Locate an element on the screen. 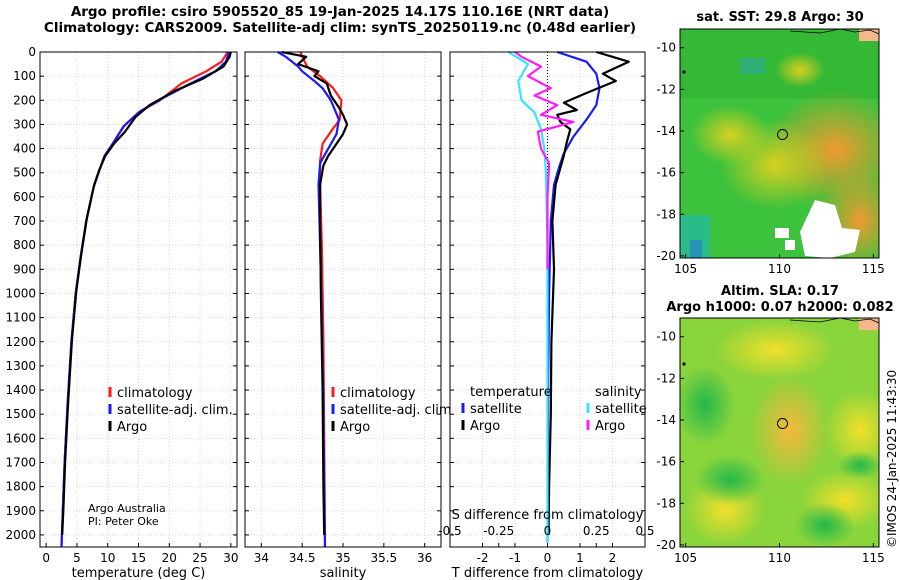  annotation-text: Argo Australia is located at coordinates (127, 508).